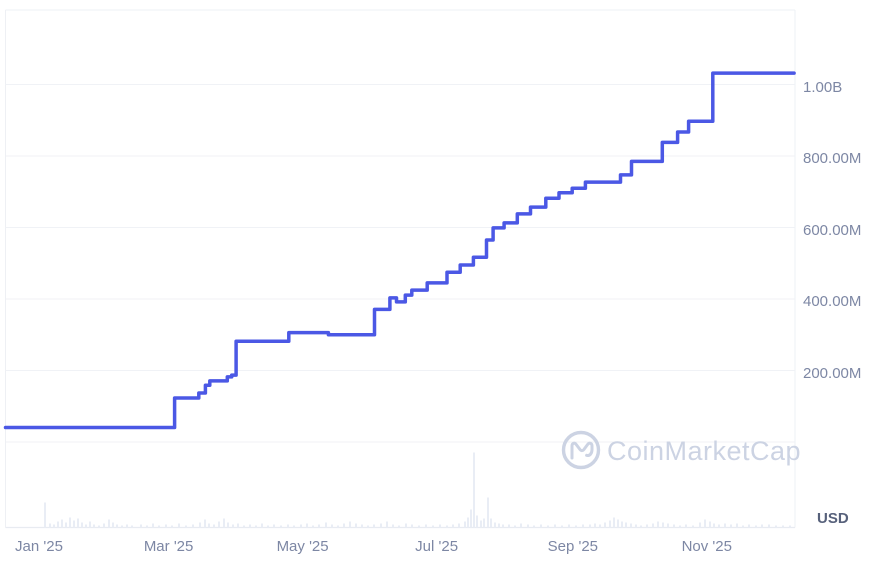  What do you see at coordinates (39, 546) in the screenshot?
I see `x-tick-label: Jan '25` at bounding box center [39, 546].